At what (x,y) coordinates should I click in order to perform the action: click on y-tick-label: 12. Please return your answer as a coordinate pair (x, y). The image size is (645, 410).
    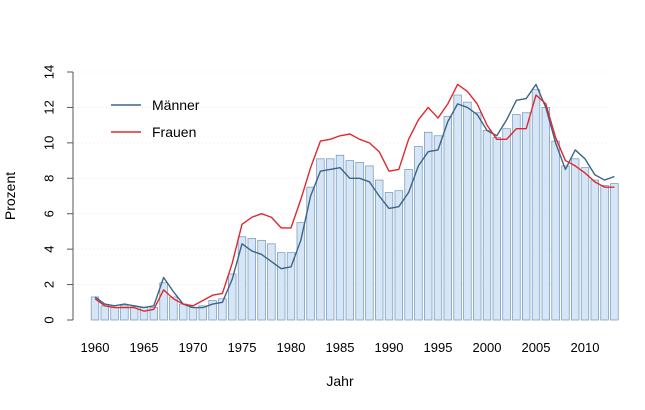
    Looking at the image, I should click on (48, 107).